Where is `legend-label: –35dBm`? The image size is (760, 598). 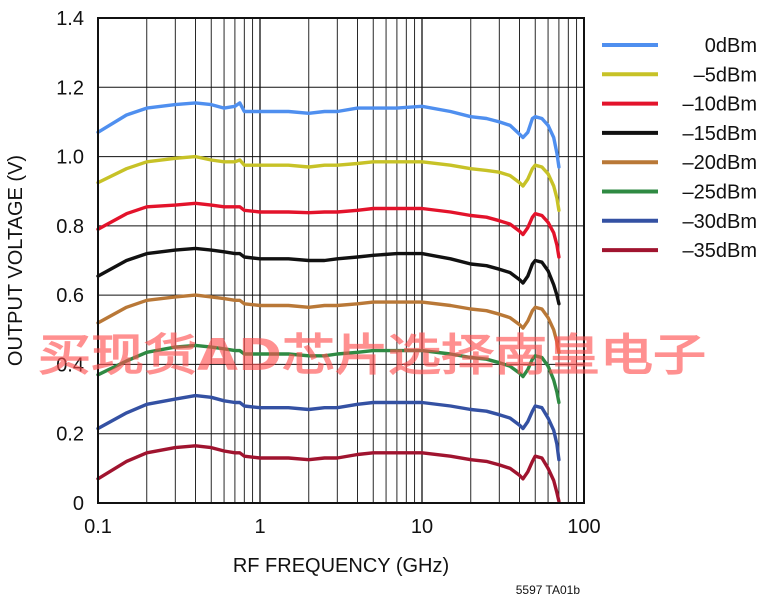
legend-label: –35dBm is located at coordinates (720, 251).